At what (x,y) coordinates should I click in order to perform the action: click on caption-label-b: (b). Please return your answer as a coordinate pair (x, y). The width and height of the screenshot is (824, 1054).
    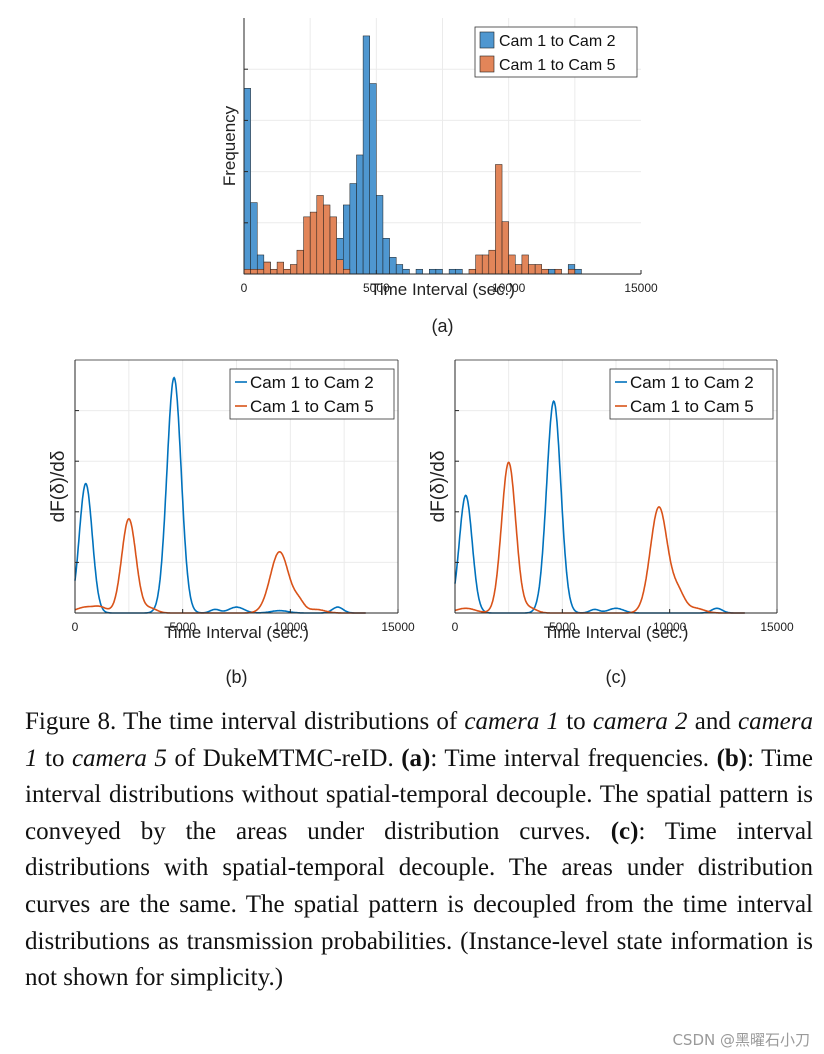
    Looking at the image, I should click on (732, 758).